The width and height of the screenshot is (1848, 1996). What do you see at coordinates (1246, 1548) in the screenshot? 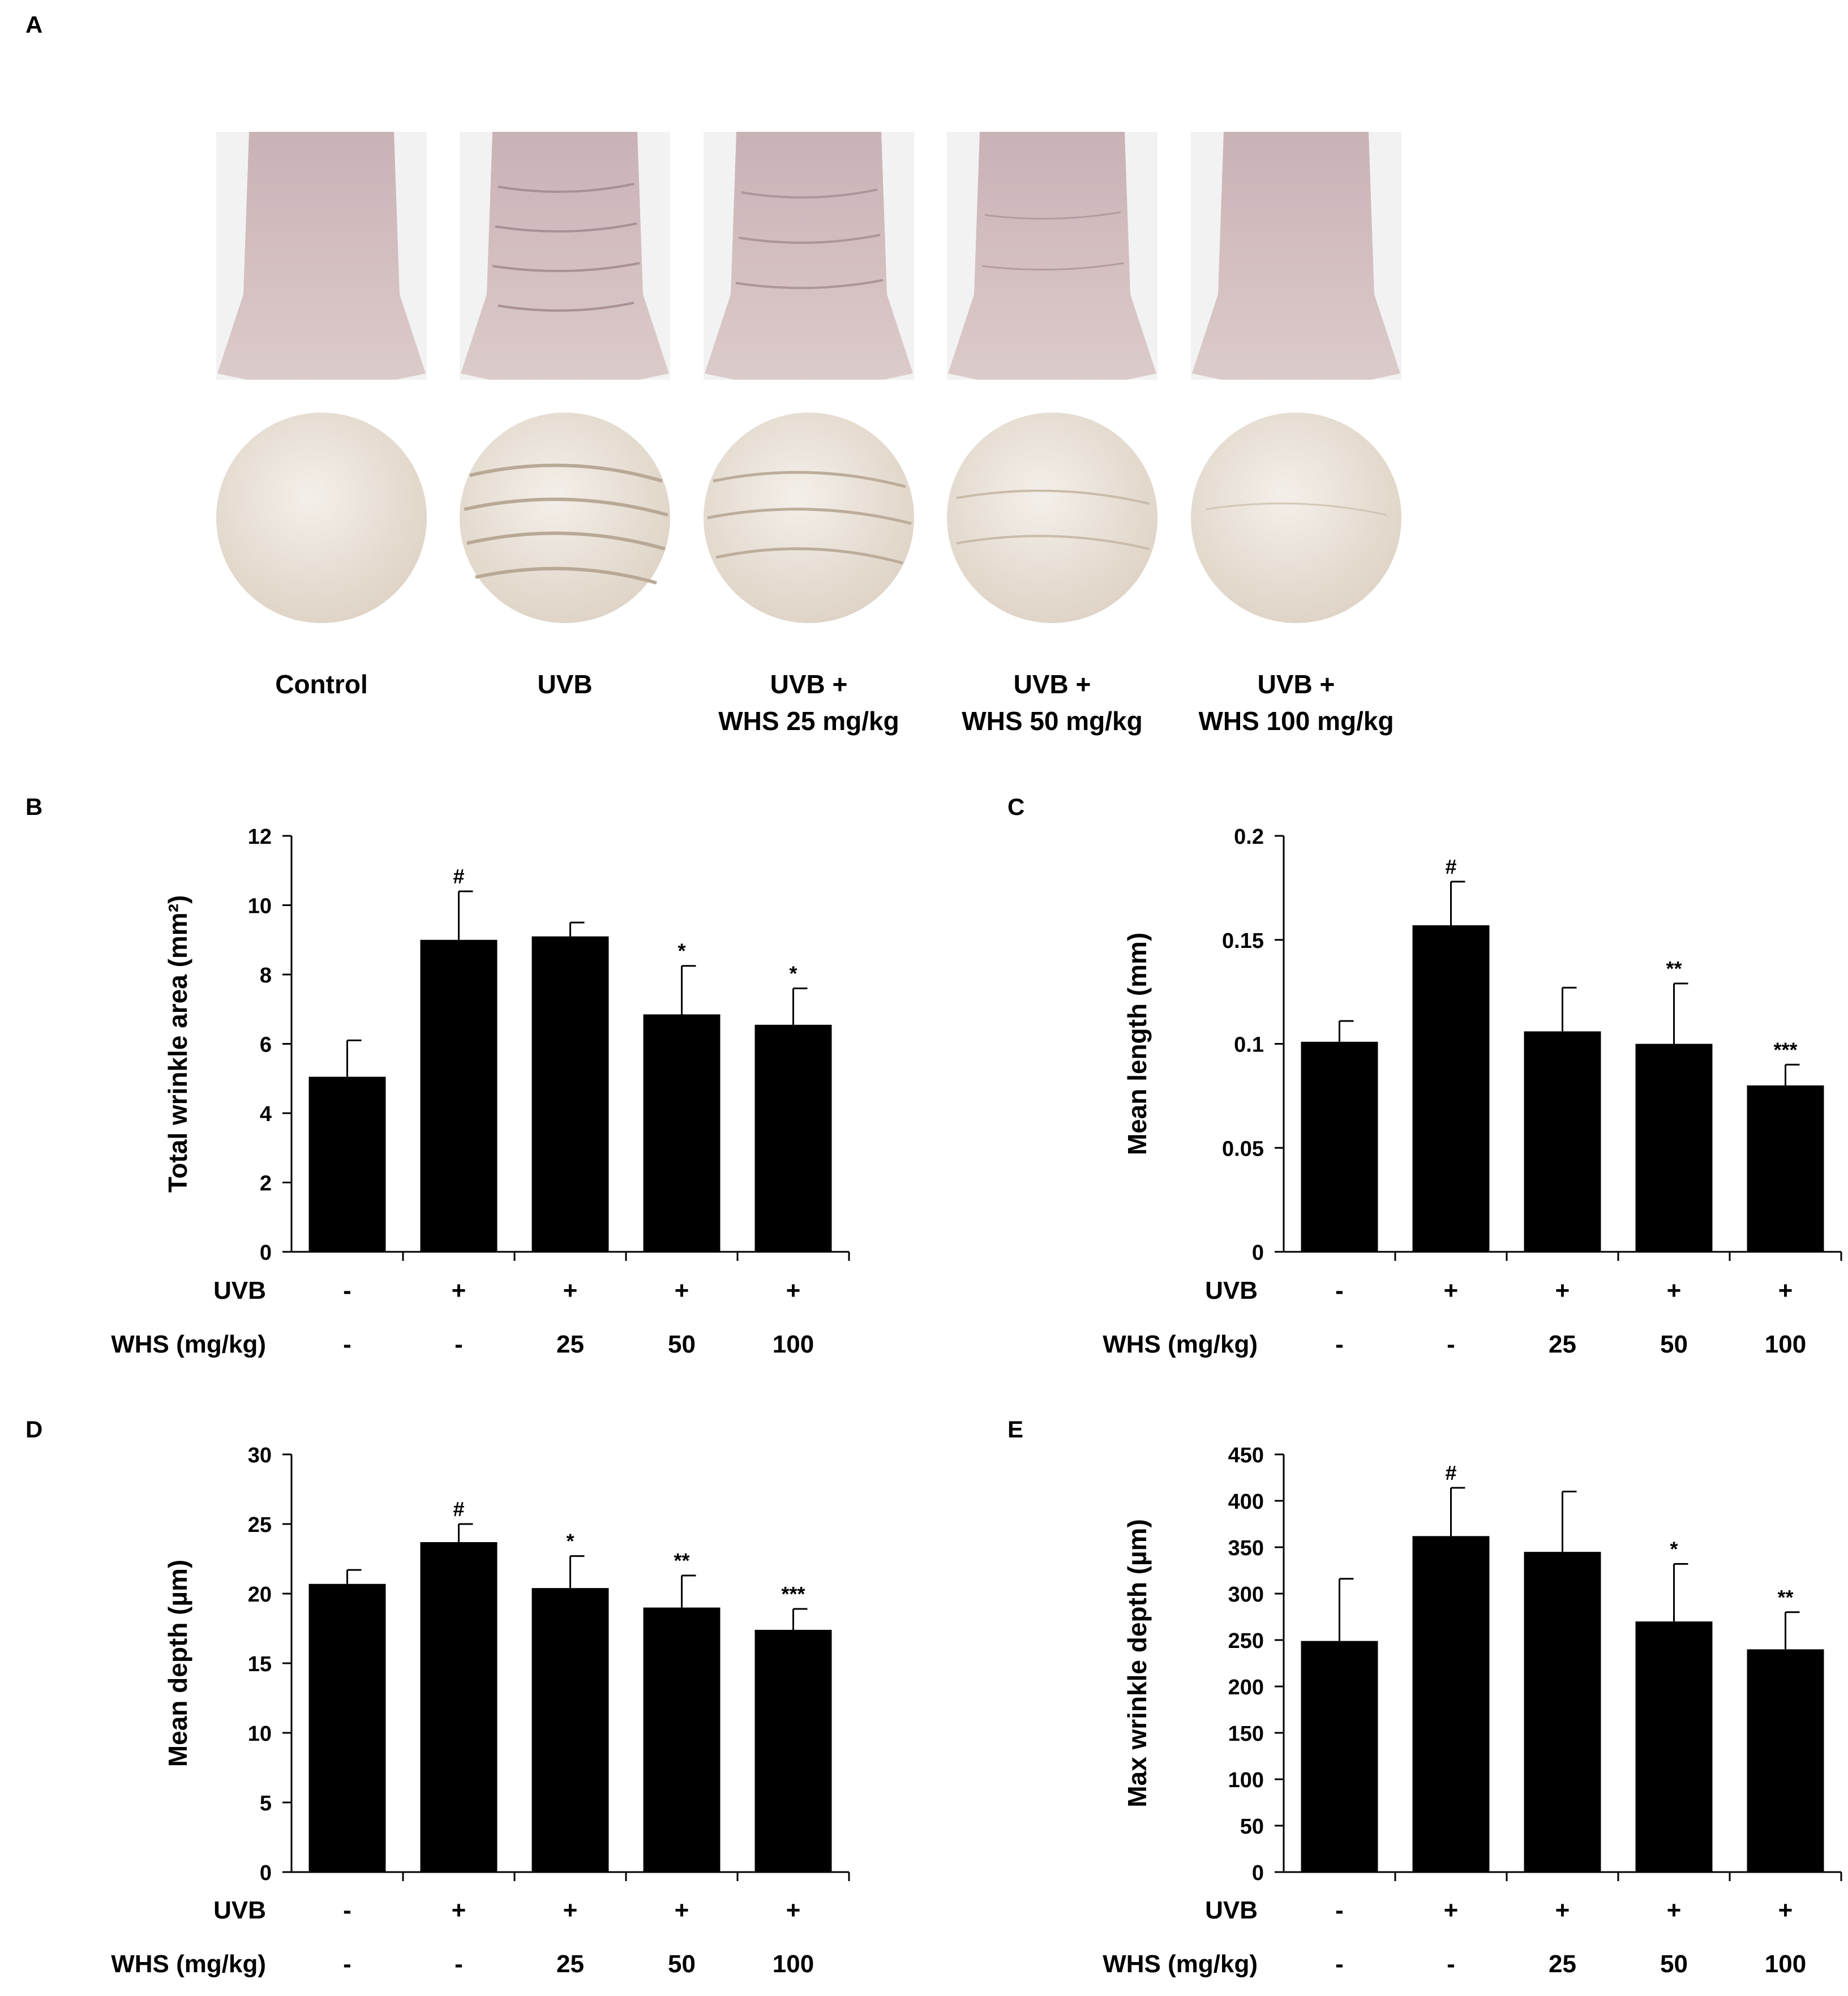
I see `y-tick-label: 350` at bounding box center [1246, 1548].